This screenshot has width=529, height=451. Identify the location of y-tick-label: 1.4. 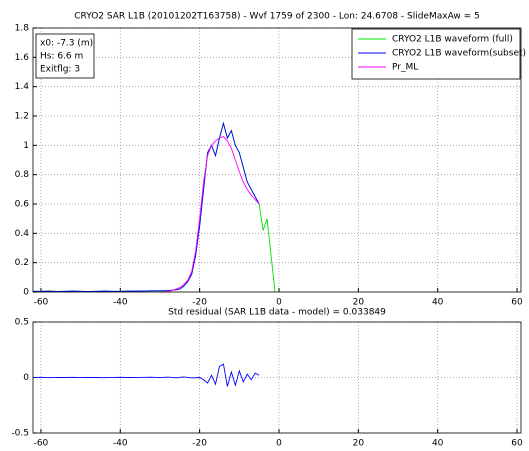
(22, 87).